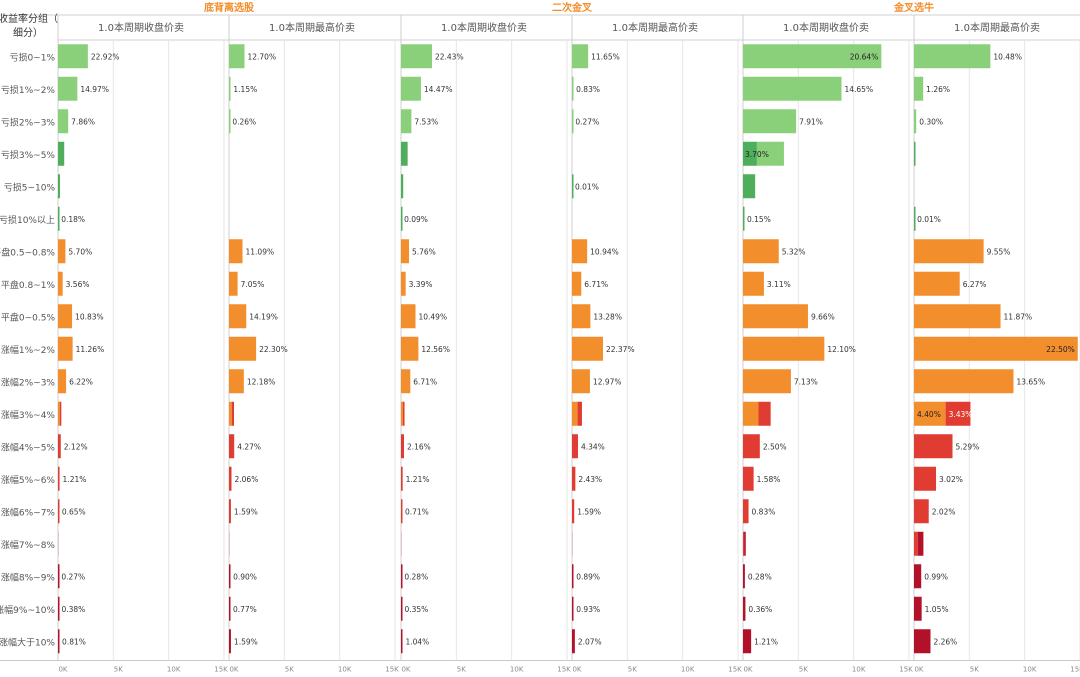  What do you see at coordinates (245, 89) in the screenshot?
I see `data-label: 1.15%` at bounding box center [245, 89].